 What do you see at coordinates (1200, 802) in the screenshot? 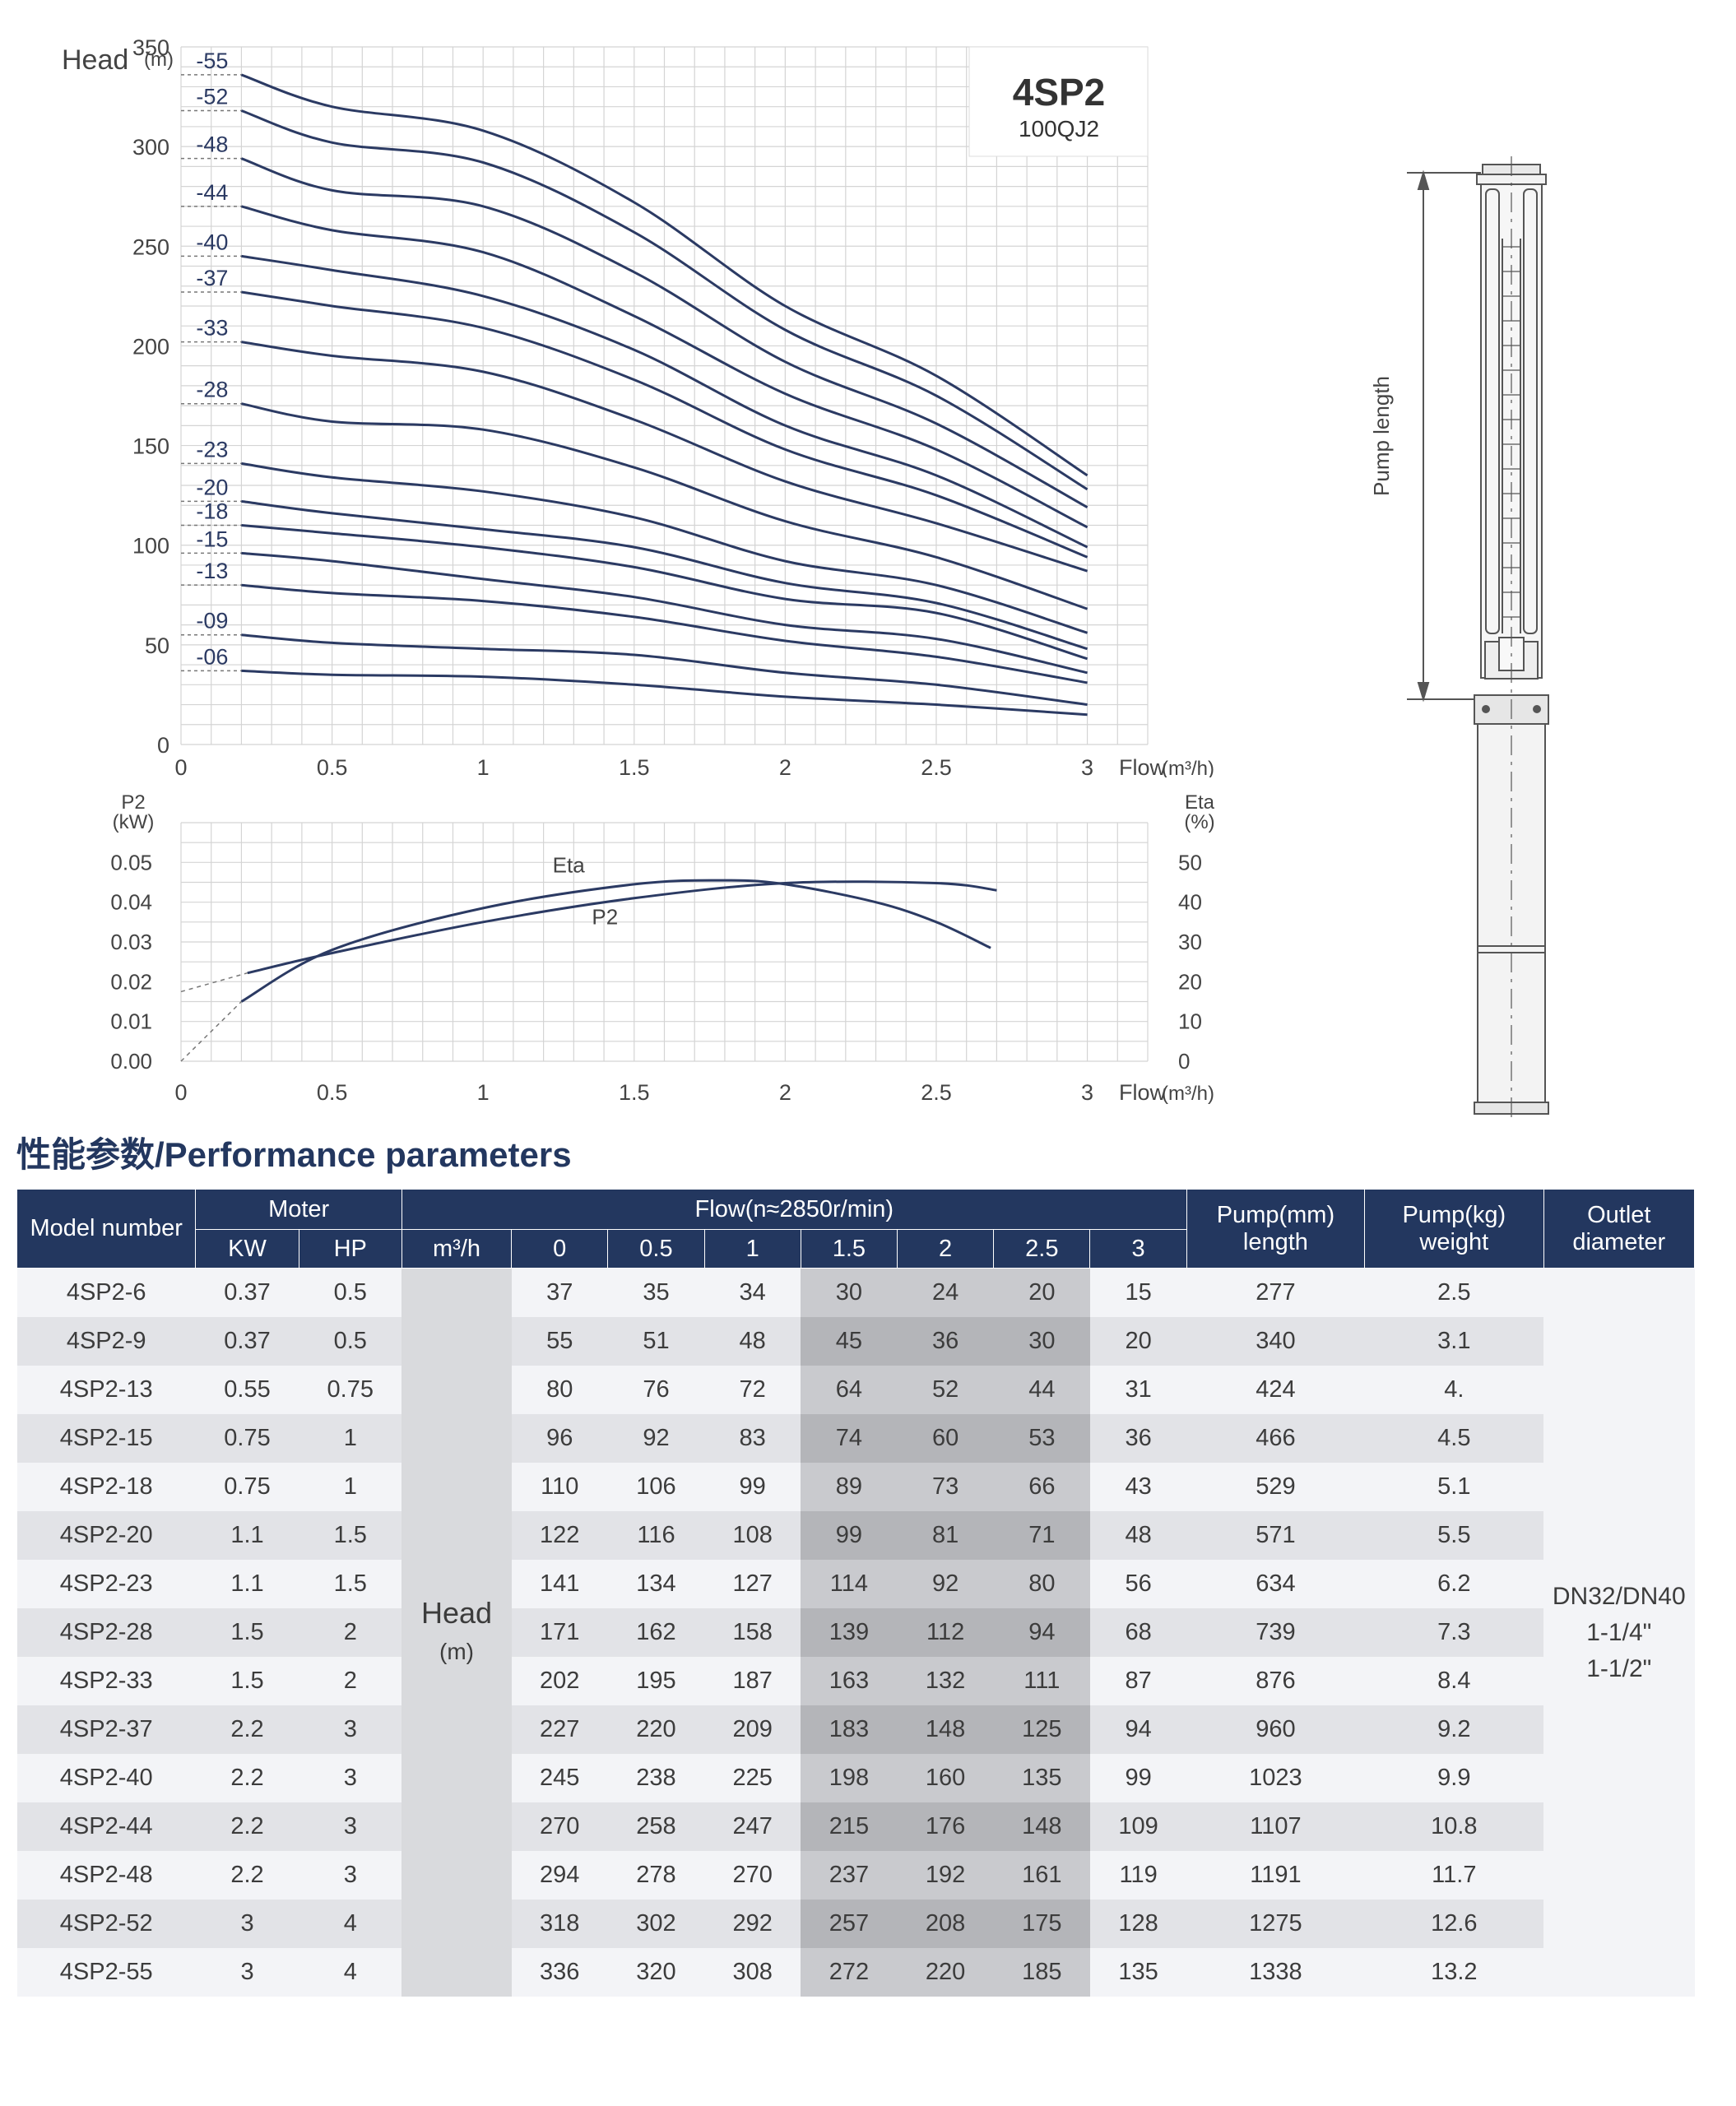
I see `right-axis-label: Eta` at bounding box center [1200, 802].